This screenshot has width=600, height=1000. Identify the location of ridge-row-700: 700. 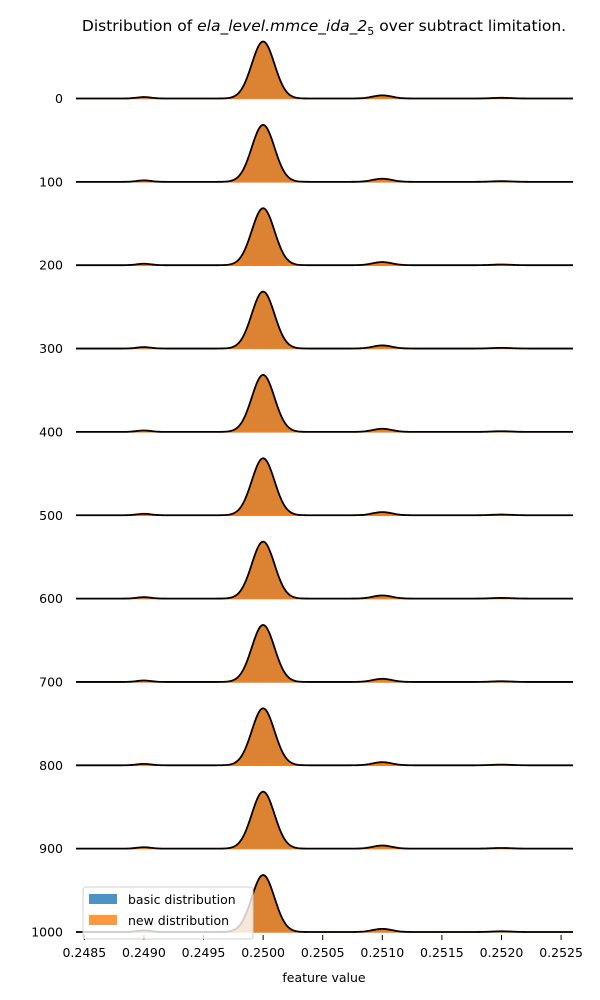
(306, 656).